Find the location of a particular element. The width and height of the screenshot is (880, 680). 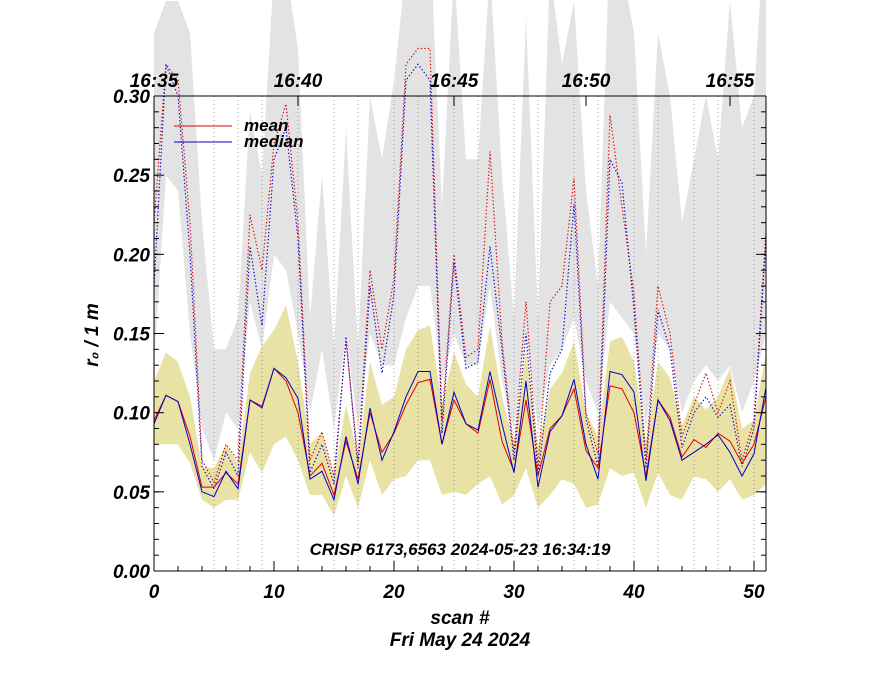

y-tick-label: 0.00 is located at coordinates (131, 572).